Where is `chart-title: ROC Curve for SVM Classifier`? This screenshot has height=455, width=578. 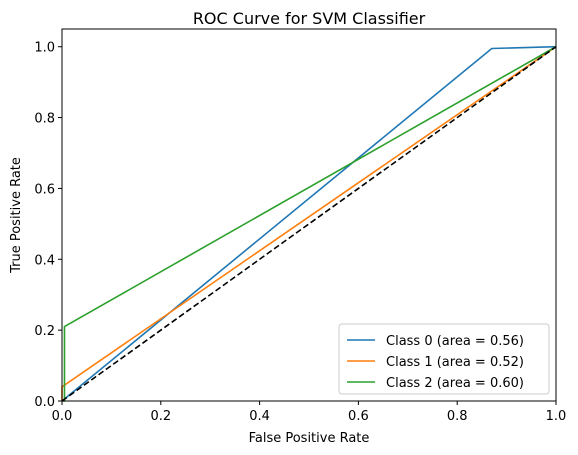 chart-title: ROC Curve for SVM Classifier is located at coordinates (309, 18).